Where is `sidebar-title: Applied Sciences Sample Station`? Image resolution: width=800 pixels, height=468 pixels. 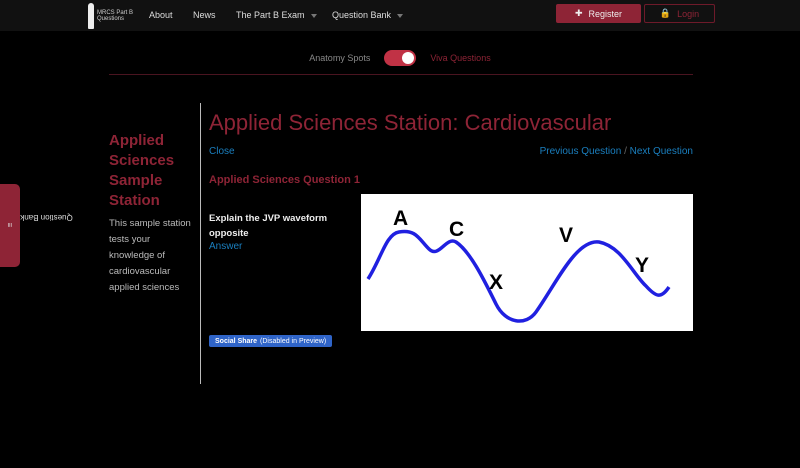 sidebar-title: Applied Sciences Sample Station is located at coordinates (142, 170).